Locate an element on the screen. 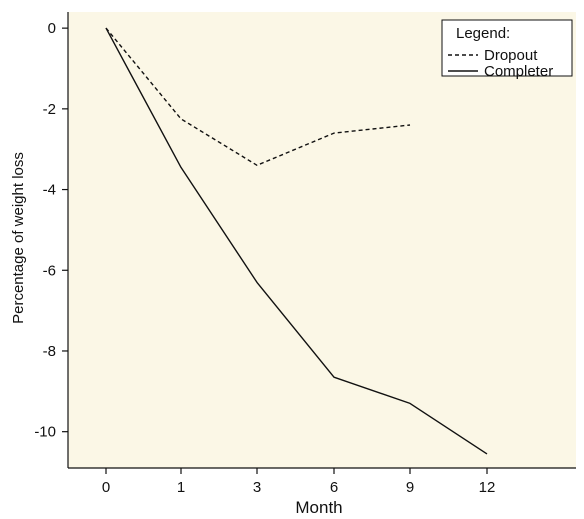  legend: Legend: Dropout Completer is located at coordinates (507, 49).